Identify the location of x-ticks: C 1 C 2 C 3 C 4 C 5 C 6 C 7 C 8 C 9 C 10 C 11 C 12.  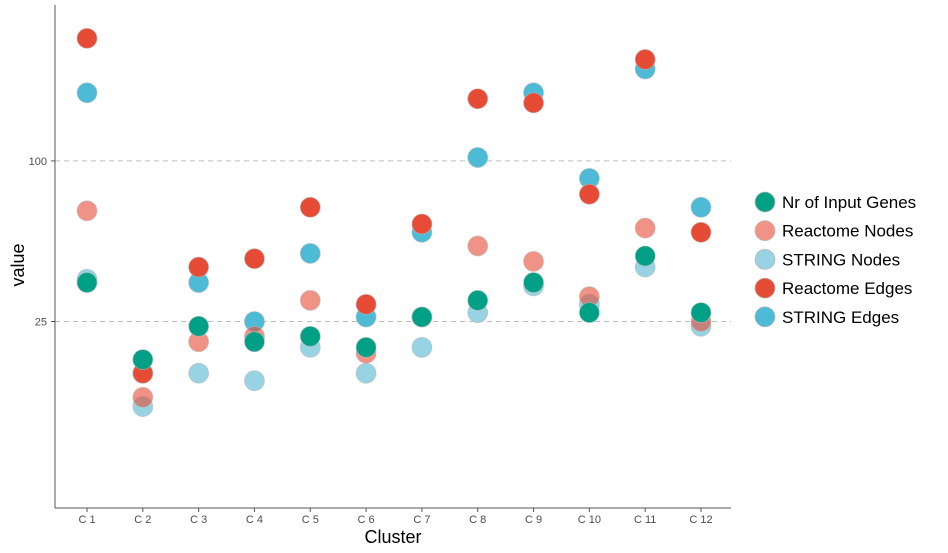
(395, 517).